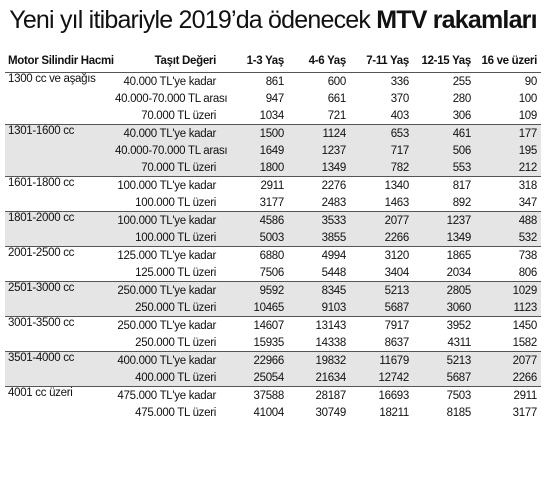 The image size is (546, 489). I want to click on tax-cell: 195, so click(508, 150).